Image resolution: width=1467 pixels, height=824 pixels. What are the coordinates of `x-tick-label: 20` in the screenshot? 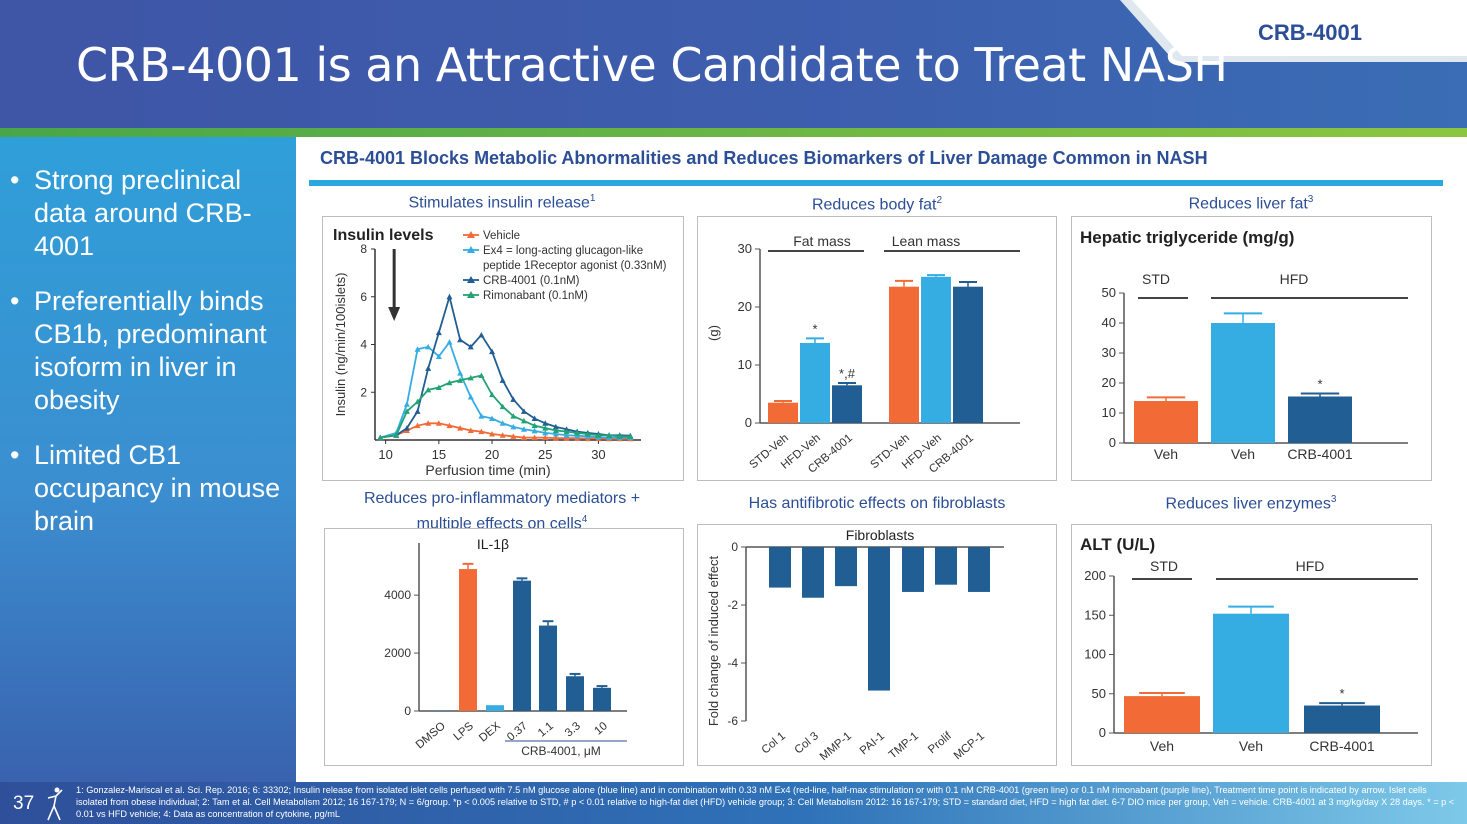 It's located at (492, 454).